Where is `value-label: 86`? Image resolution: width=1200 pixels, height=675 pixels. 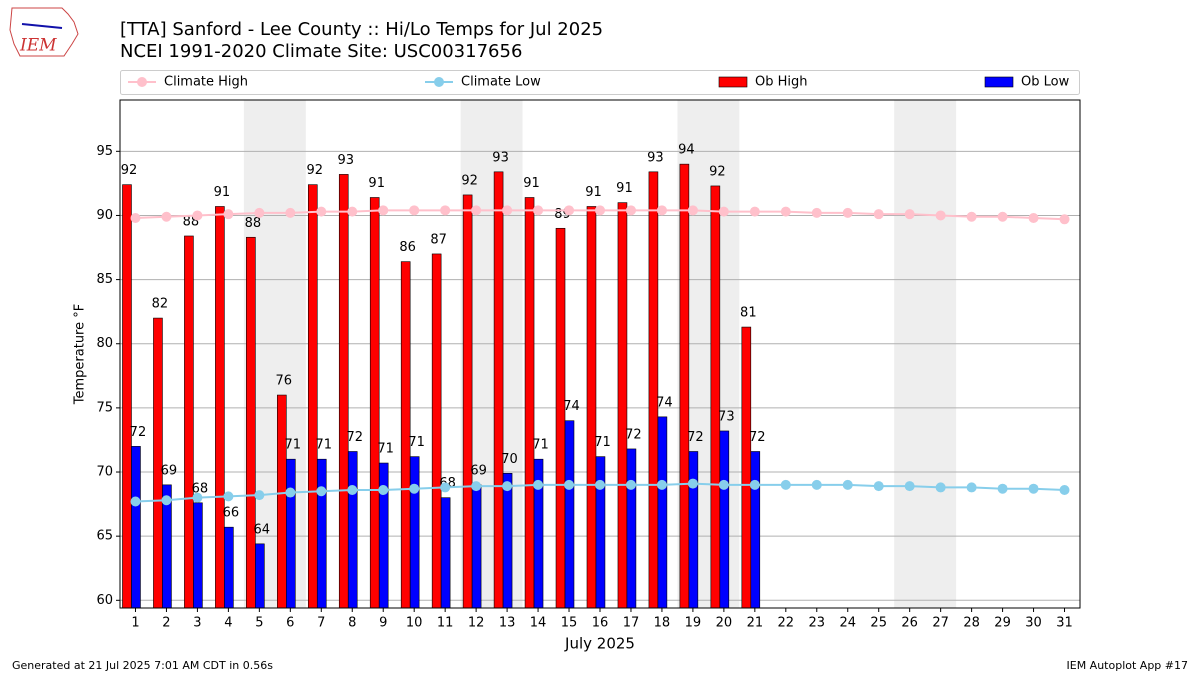
value-label: 86 is located at coordinates (407, 247).